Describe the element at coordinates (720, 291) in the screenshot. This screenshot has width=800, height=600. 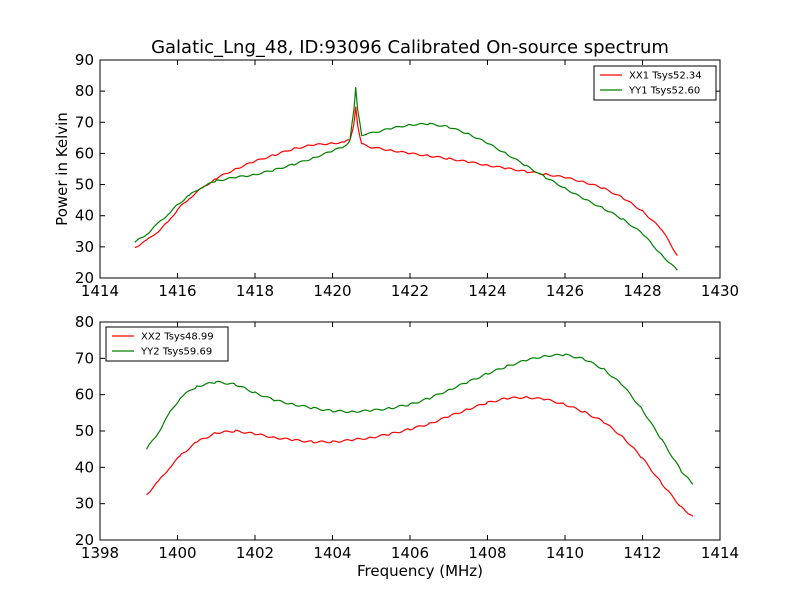
I see `x-tick-label: 1430` at that location.